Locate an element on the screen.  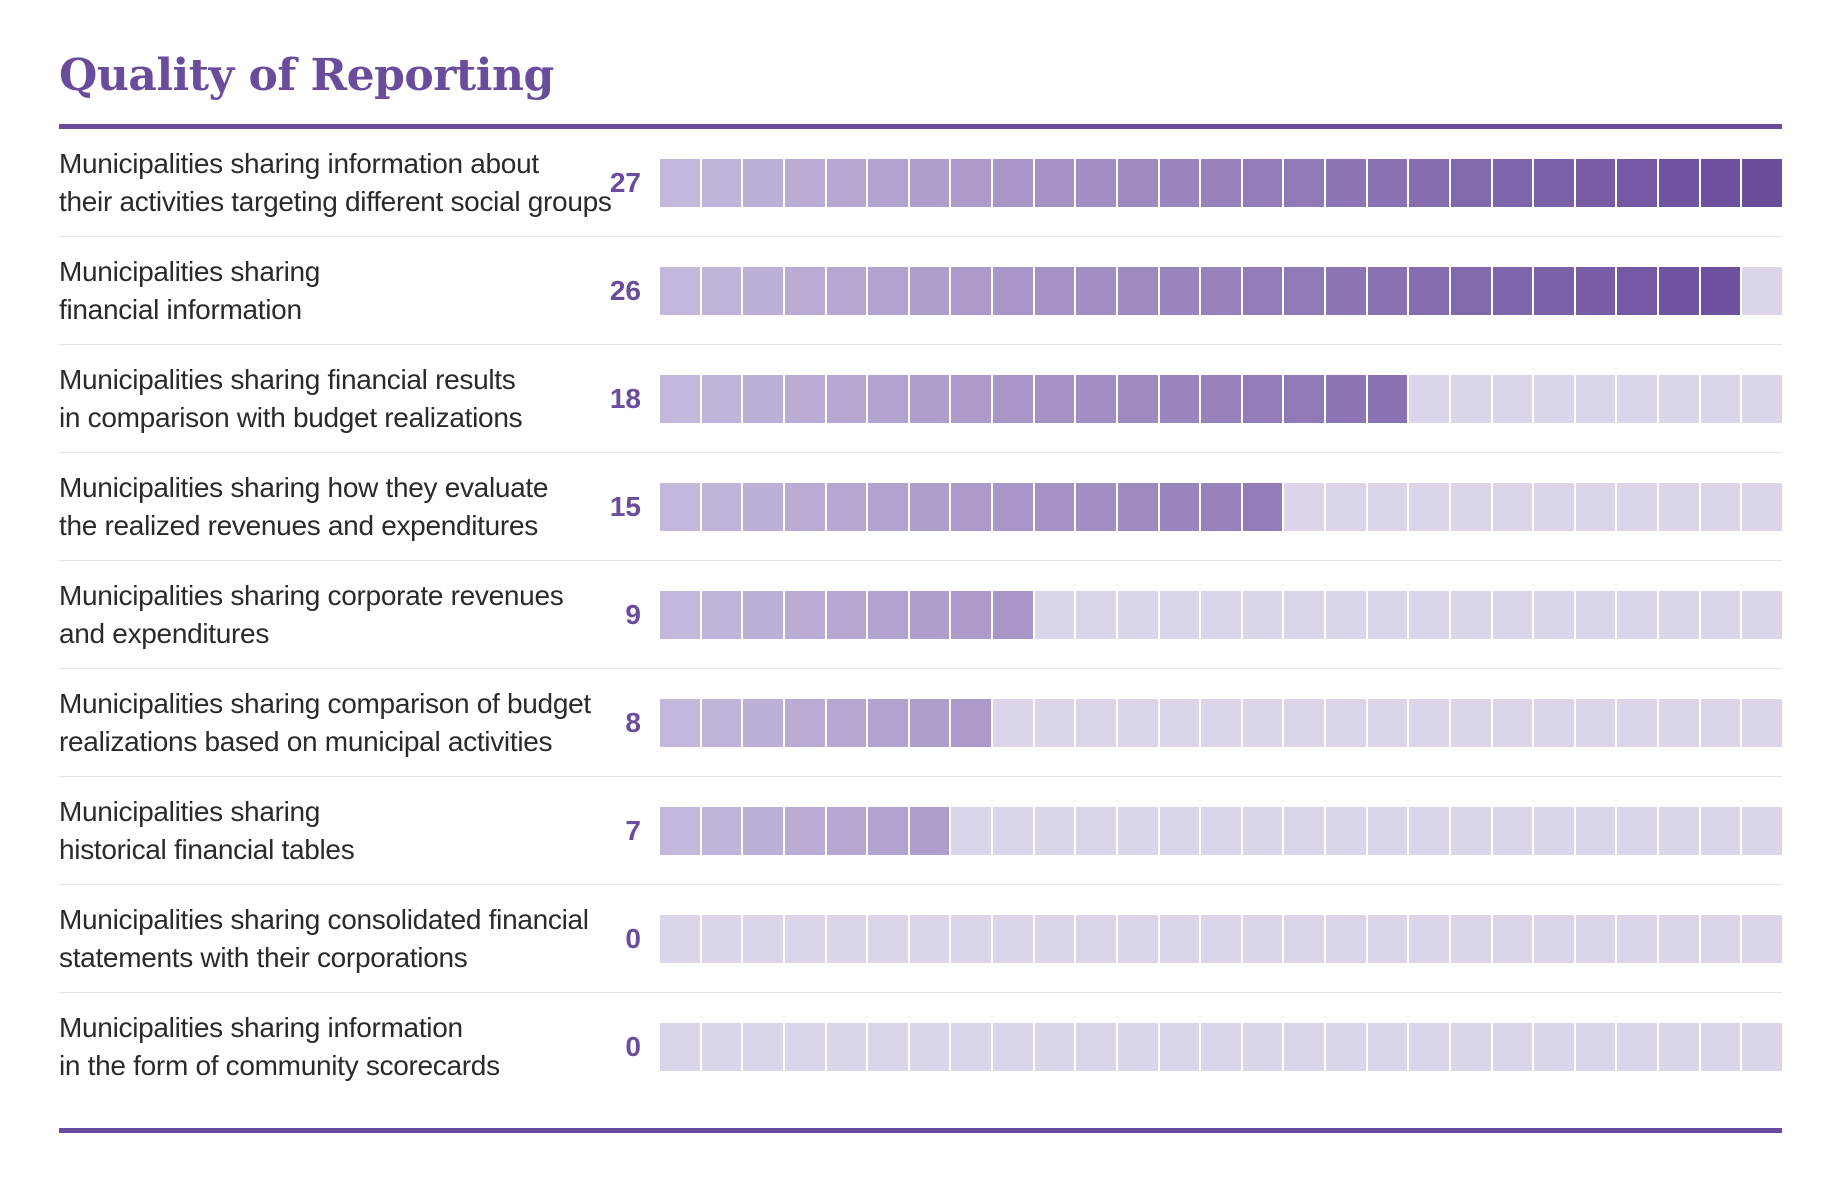
data-label: 8 is located at coordinates (633, 722).